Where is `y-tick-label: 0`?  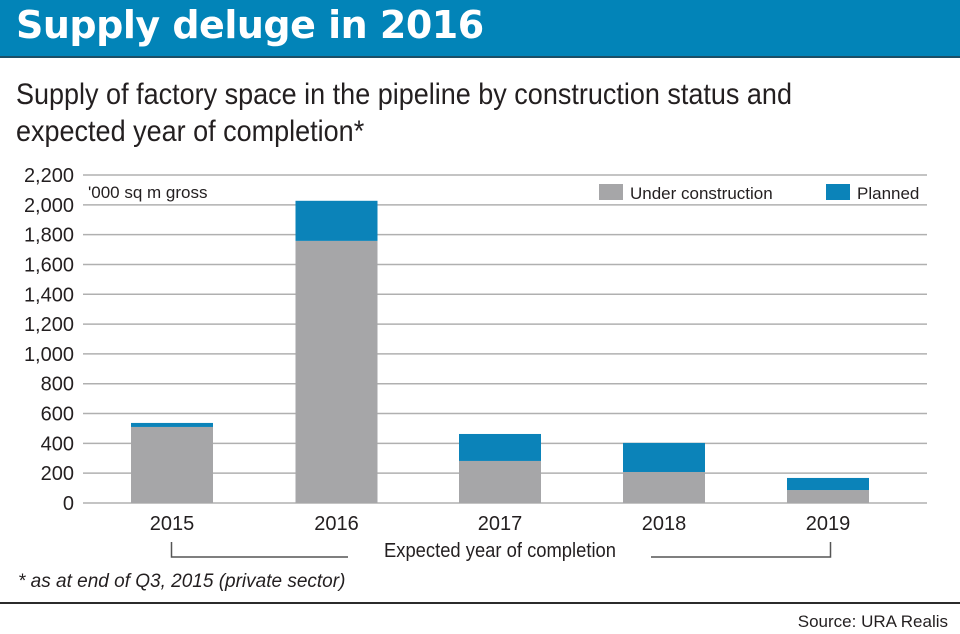 y-tick-label: 0 is located at coordinates (68, 504).